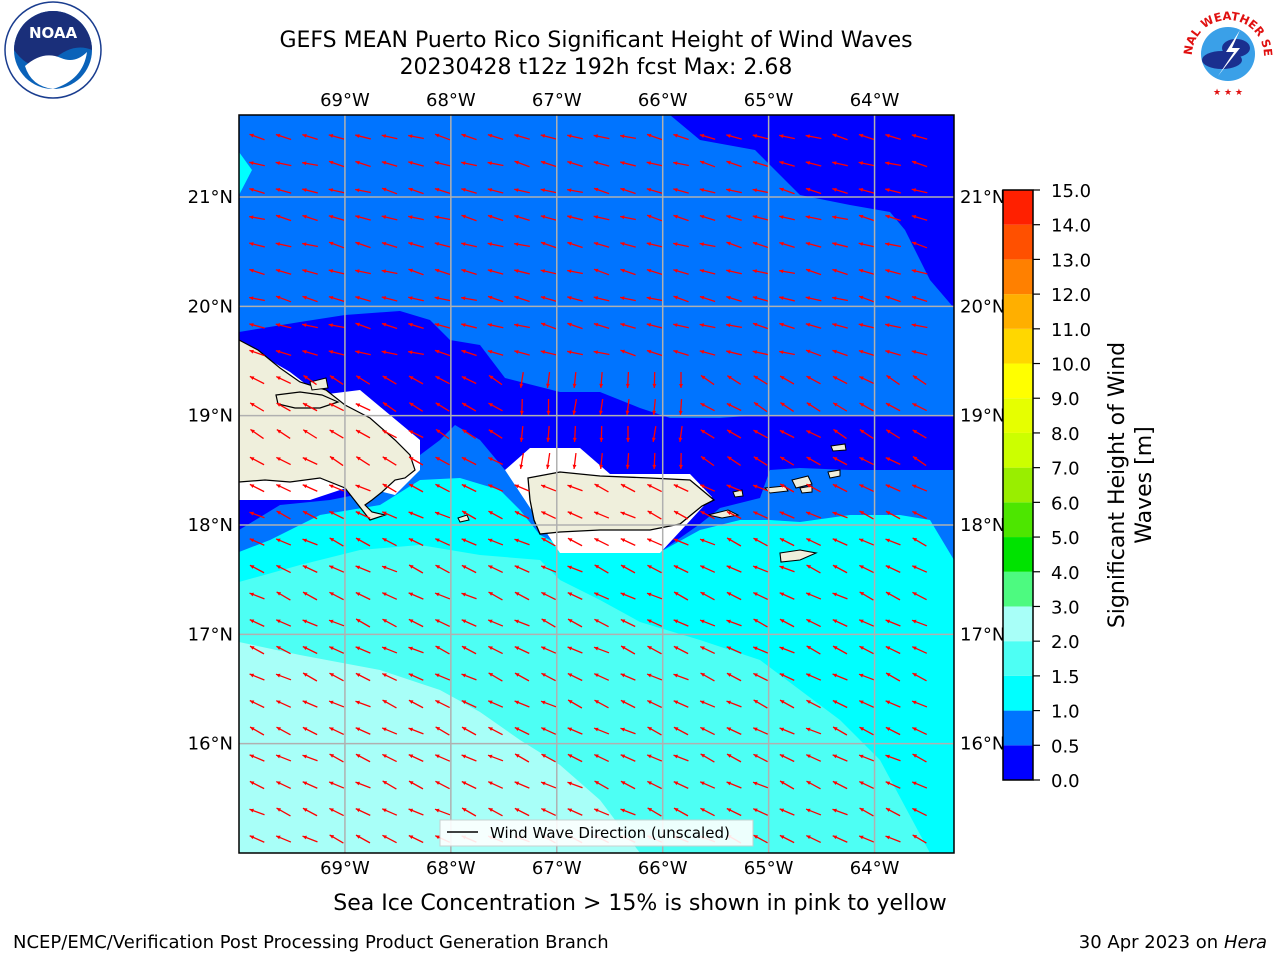 Image resolution: width=1280 pixels, height=960 pixels. What do you see at coordinates (834, 474) in the screenshot?
I see `virgin-gorda-land` at bounding box center [834, 474].